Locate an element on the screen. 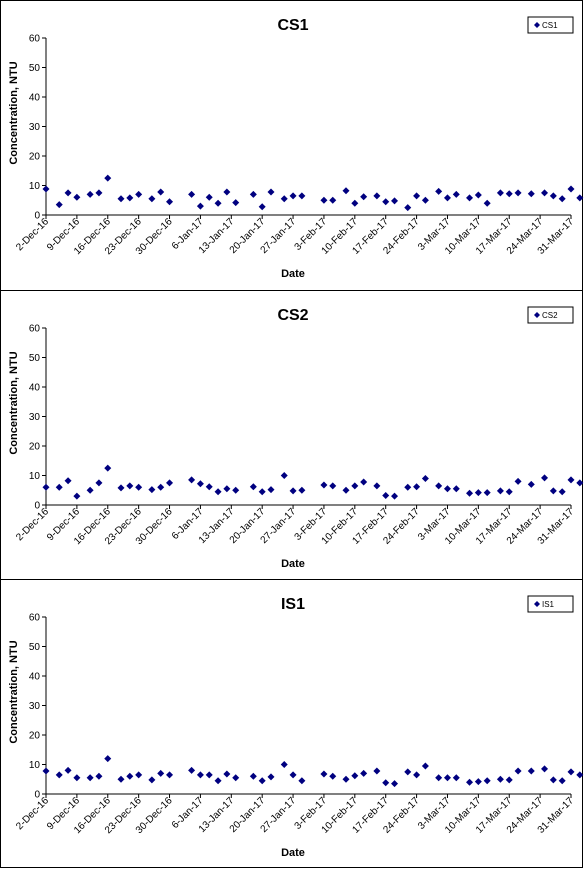 The height and width of the screenshot is (869, 585). legend-diamond-icon is located at coordinates (537, 315).